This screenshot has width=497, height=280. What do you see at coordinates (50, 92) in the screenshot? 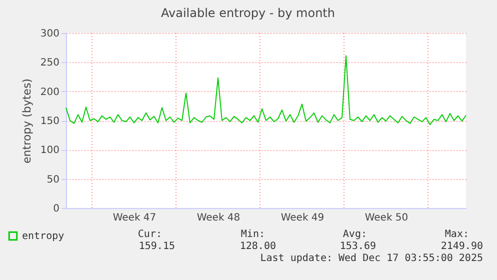
I see `y-tick-label: 200` at bounding box center [50, 92].